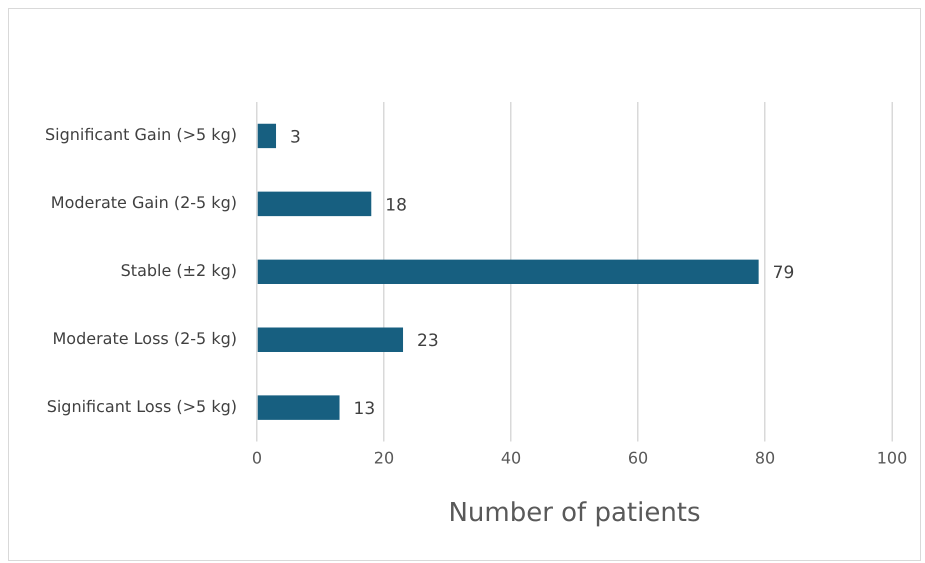 This screenshot has width=925, height=563. Describe the element at coordinates (396, 205) in the screenshot. I see `data-label: 18` at that location.